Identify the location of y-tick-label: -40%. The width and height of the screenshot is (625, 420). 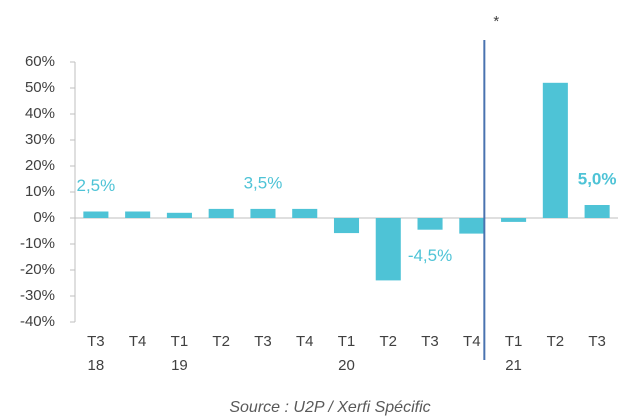
(37, 321).